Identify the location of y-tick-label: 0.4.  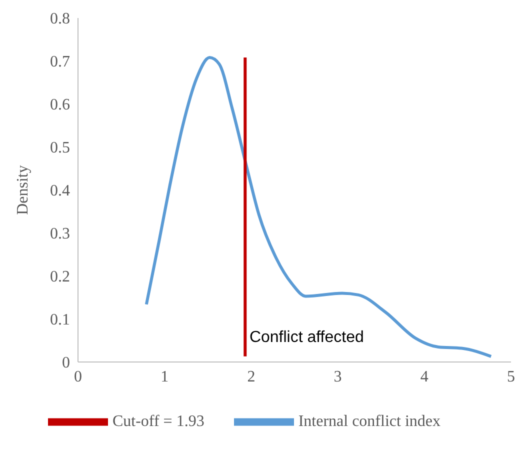
(60, 191).